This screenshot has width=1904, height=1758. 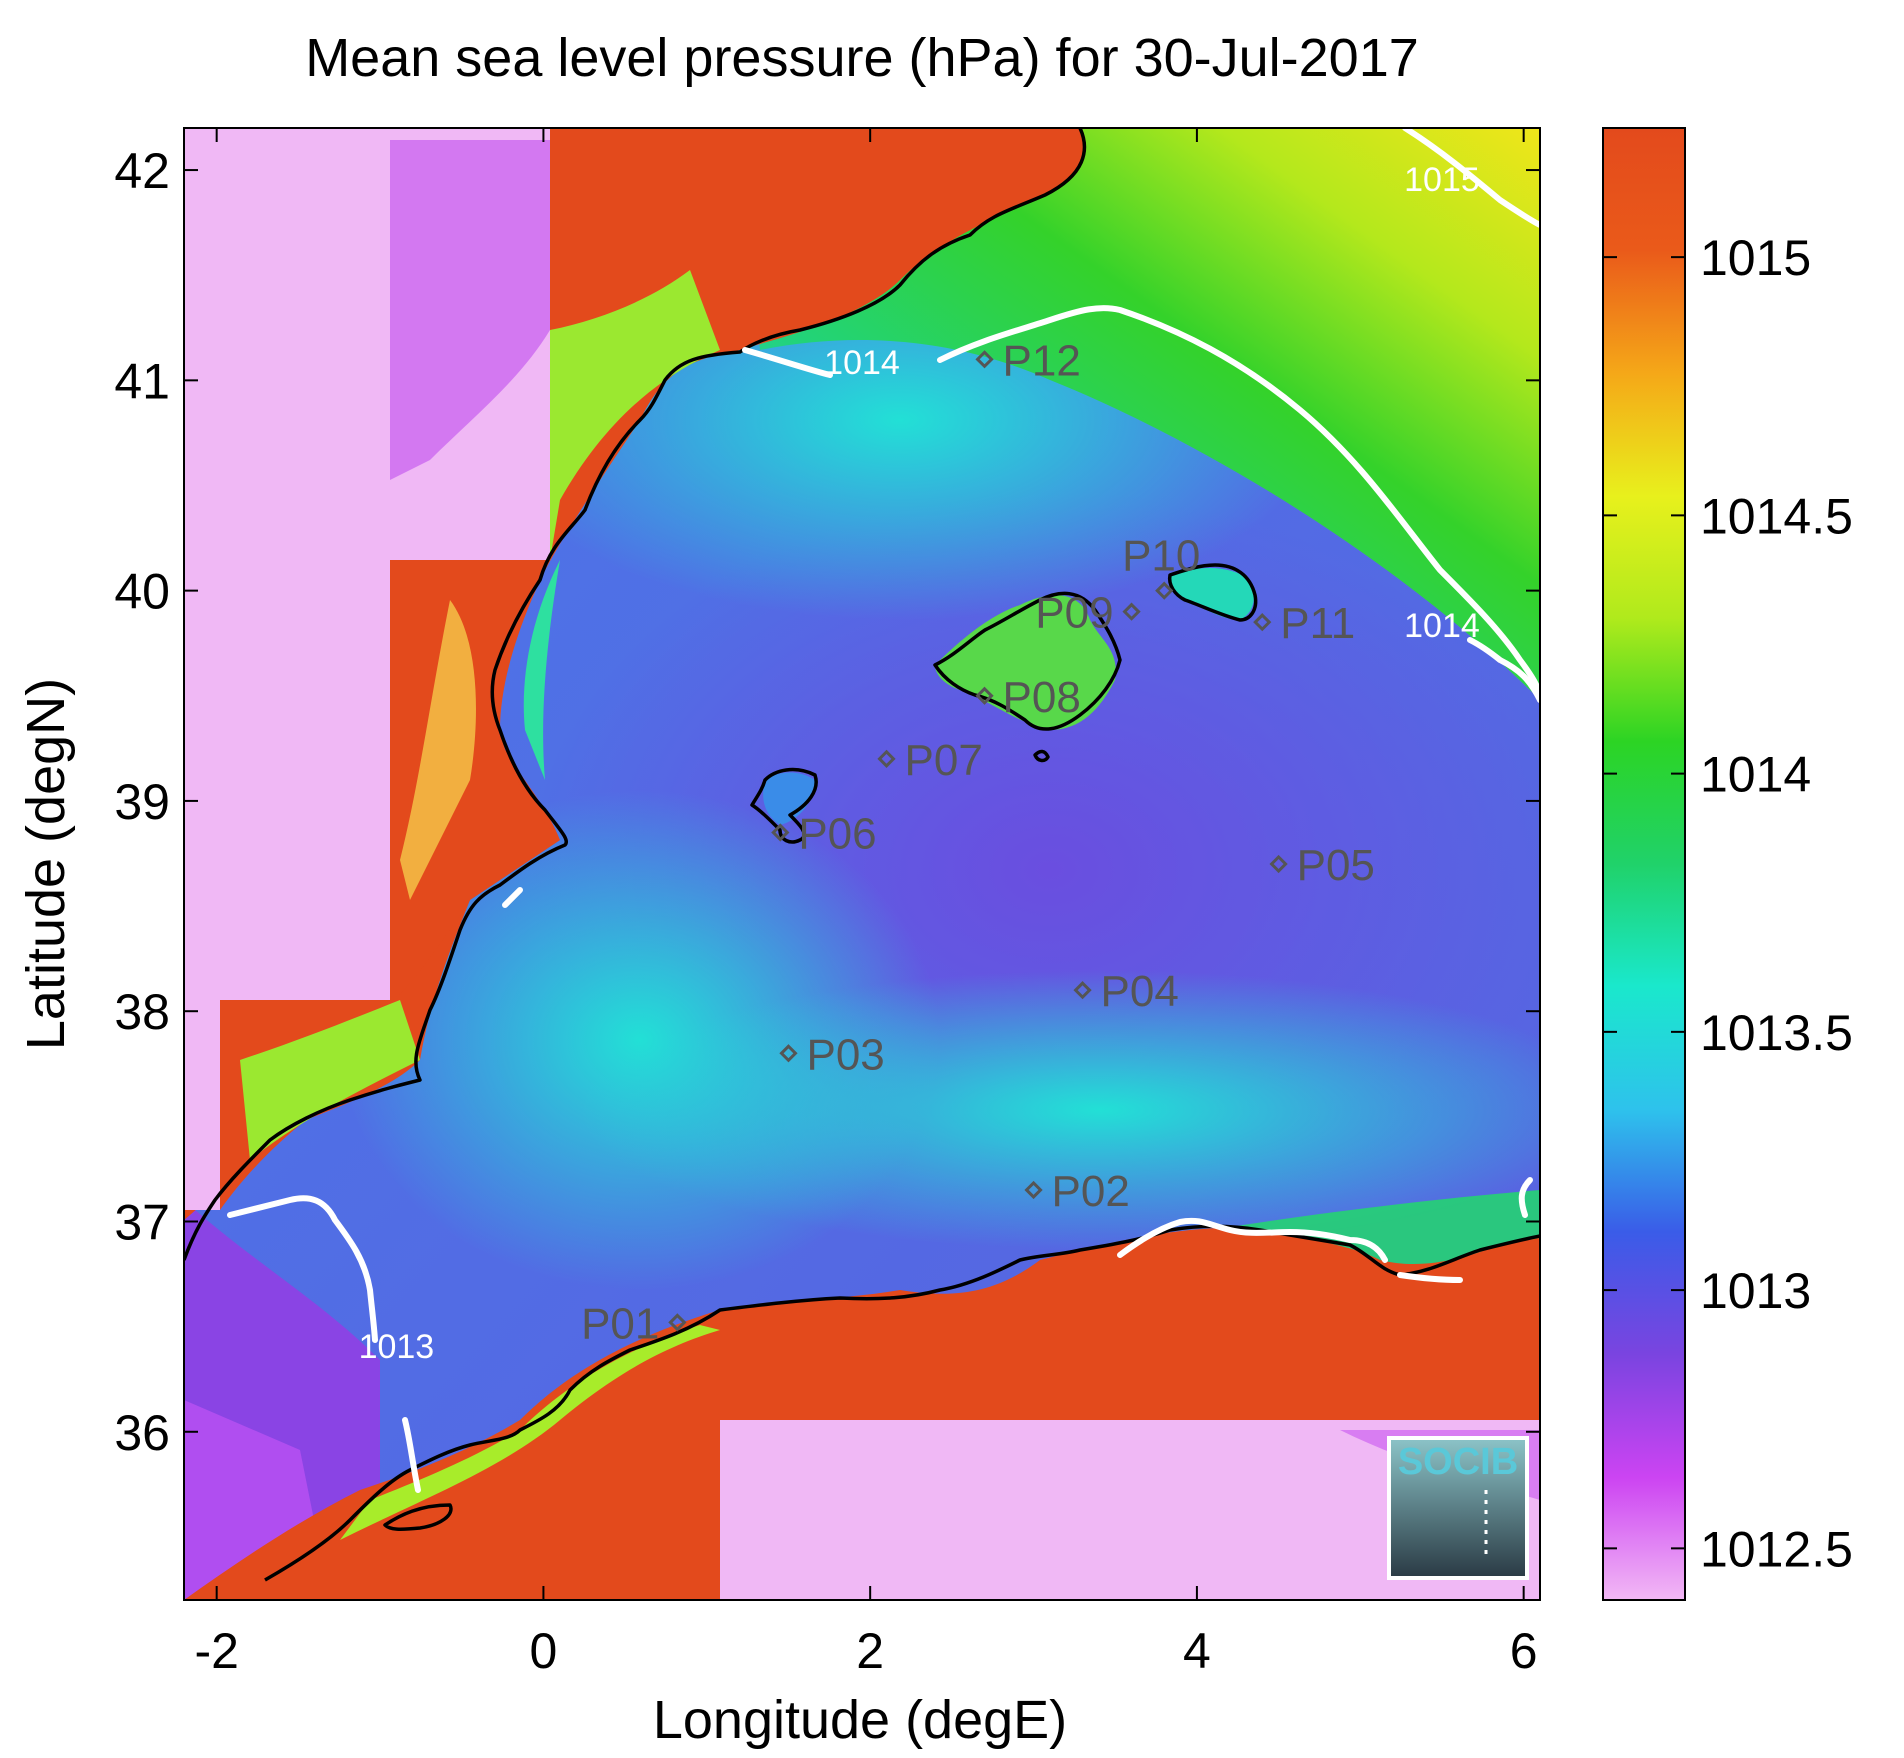 I want to click on colorbar, so click(x=1644, y=864).